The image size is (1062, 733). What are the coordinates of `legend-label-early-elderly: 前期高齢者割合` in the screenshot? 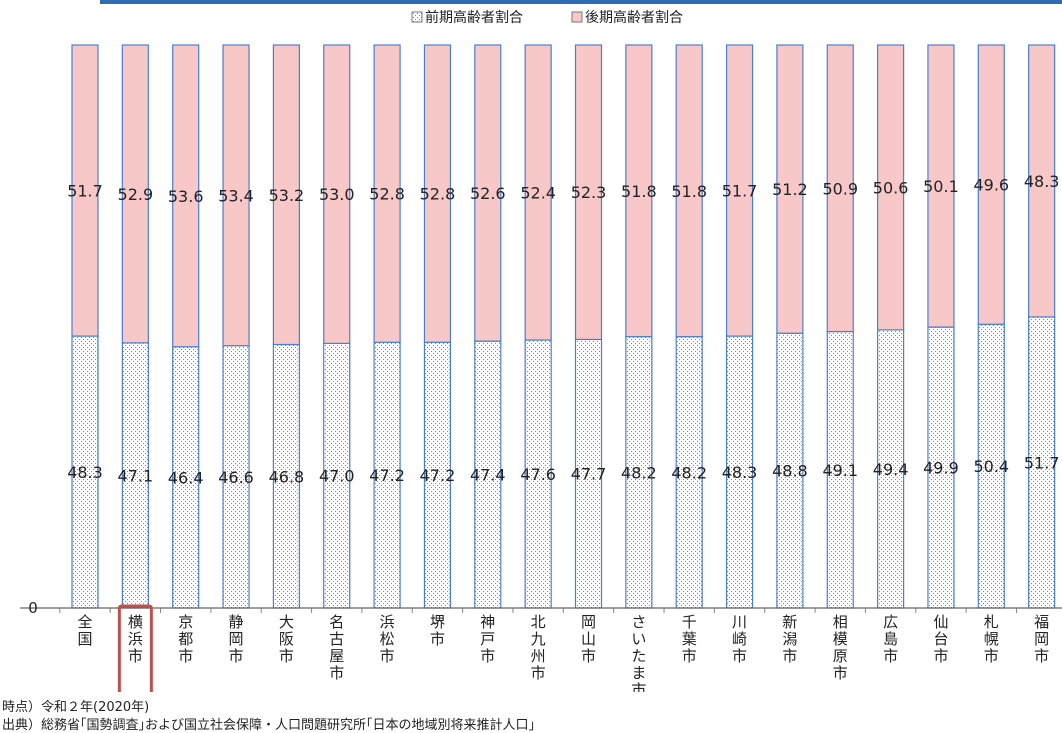 It's located at (474, 17).